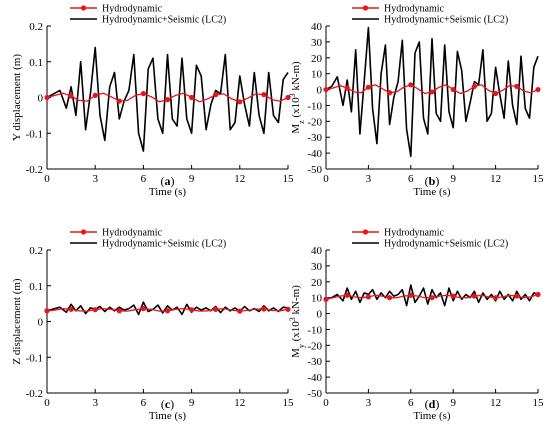 The image size is (550, 446). Describe the element at coordinates (301, 346) in the screenshot. I see `y-axis-label-part: y` at that location.